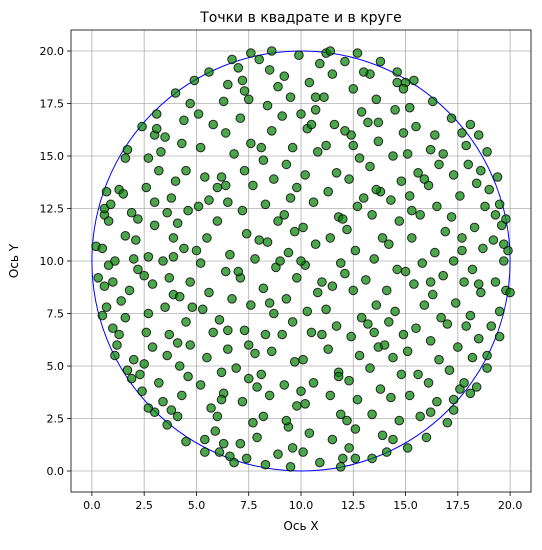  I want to click on x-tick-label: 10.0, so click(301, 505).